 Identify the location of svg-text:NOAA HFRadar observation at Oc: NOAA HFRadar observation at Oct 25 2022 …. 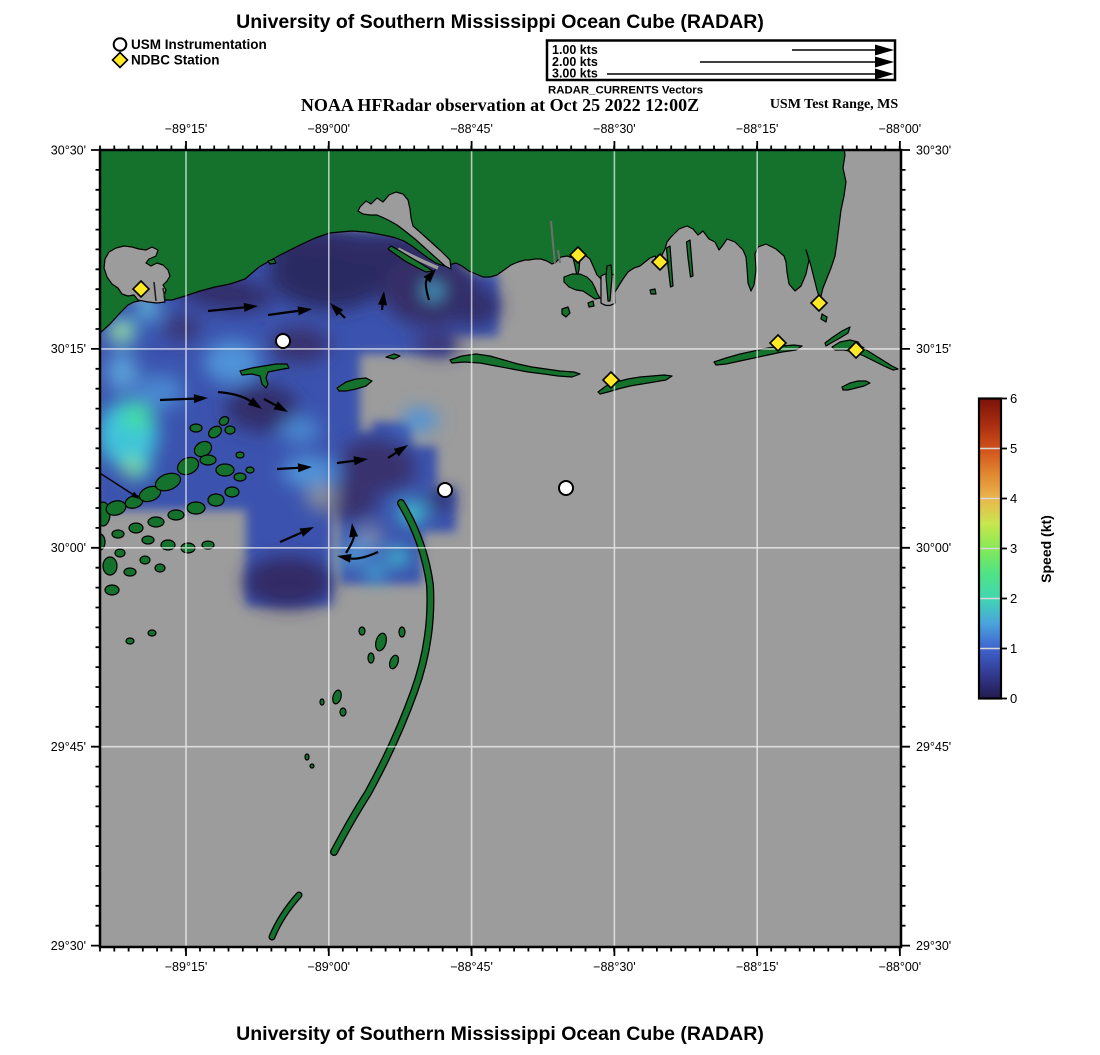
(500, 105).